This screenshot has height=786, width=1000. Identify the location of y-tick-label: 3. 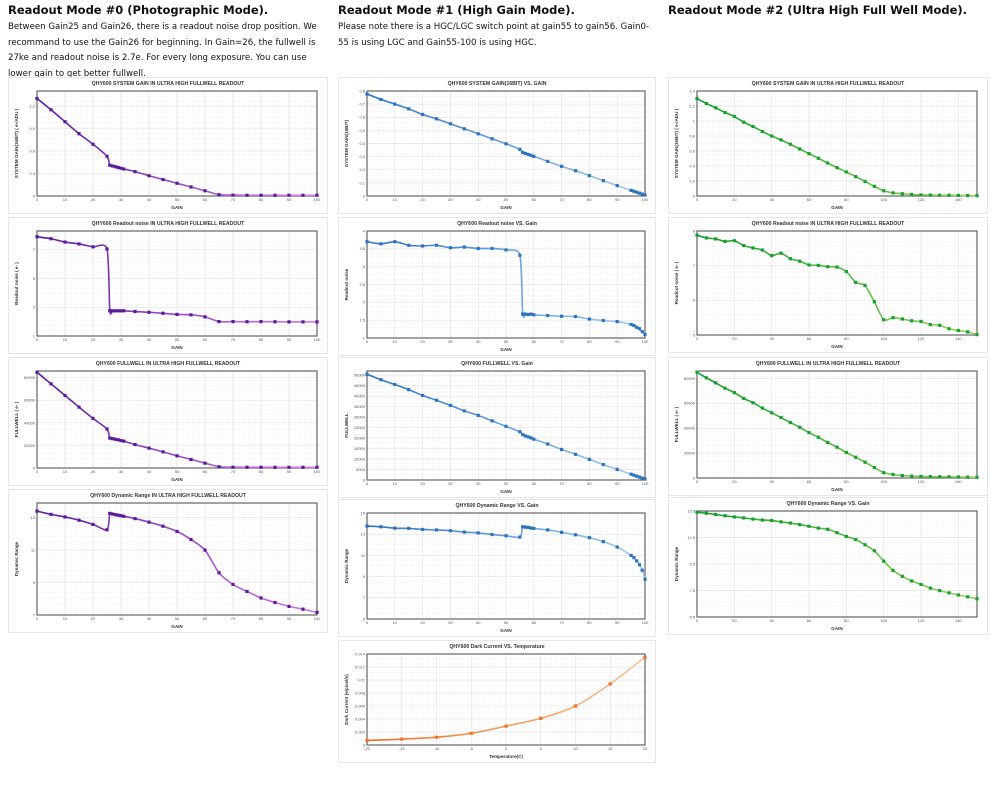
(34, 307).